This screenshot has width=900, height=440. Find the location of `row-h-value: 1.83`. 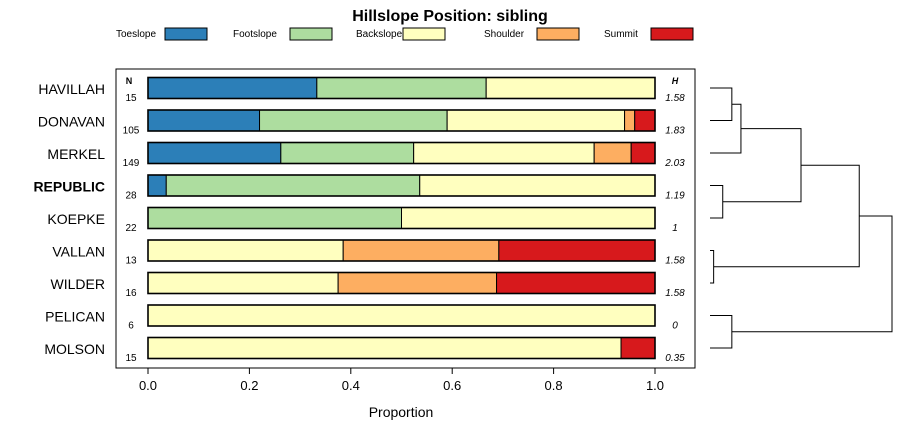

row-h-value: 1.83 is located at coordinates (675, 131).